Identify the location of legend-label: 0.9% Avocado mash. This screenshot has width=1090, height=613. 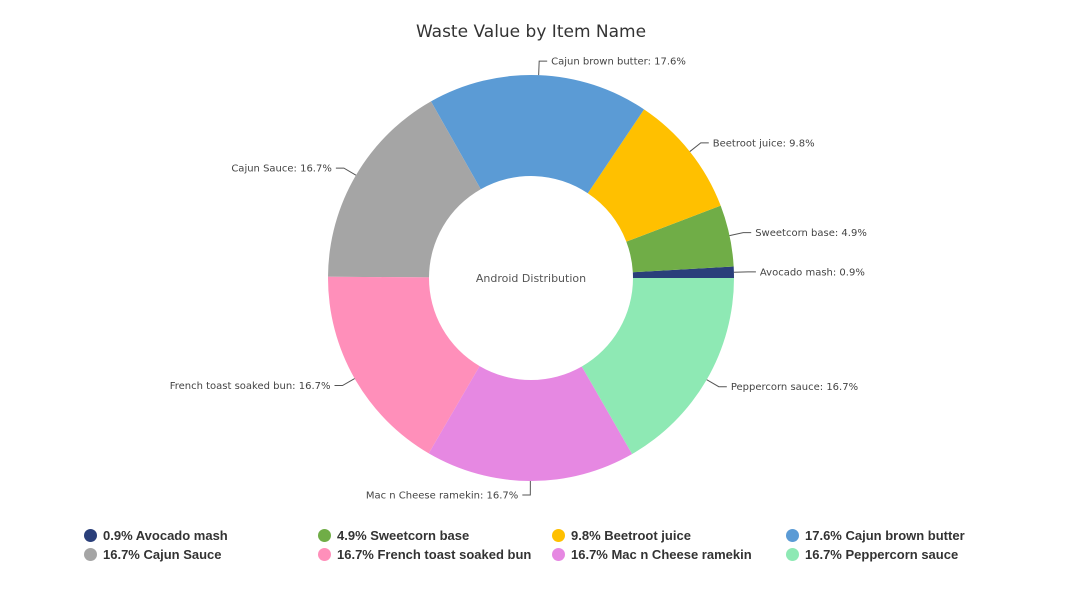
(165, 535).